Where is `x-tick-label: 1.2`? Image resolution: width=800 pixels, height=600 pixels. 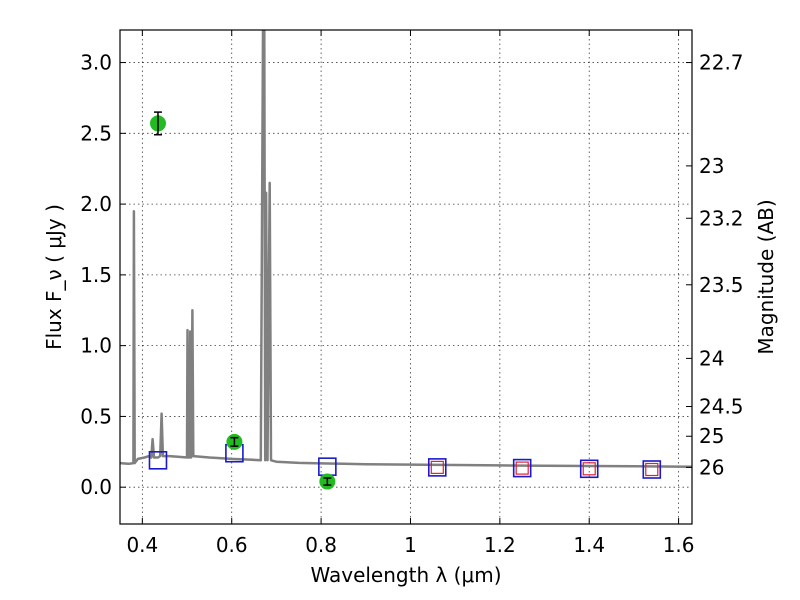
x-tick-label: 1.2 is located at coordinates (500, 545).